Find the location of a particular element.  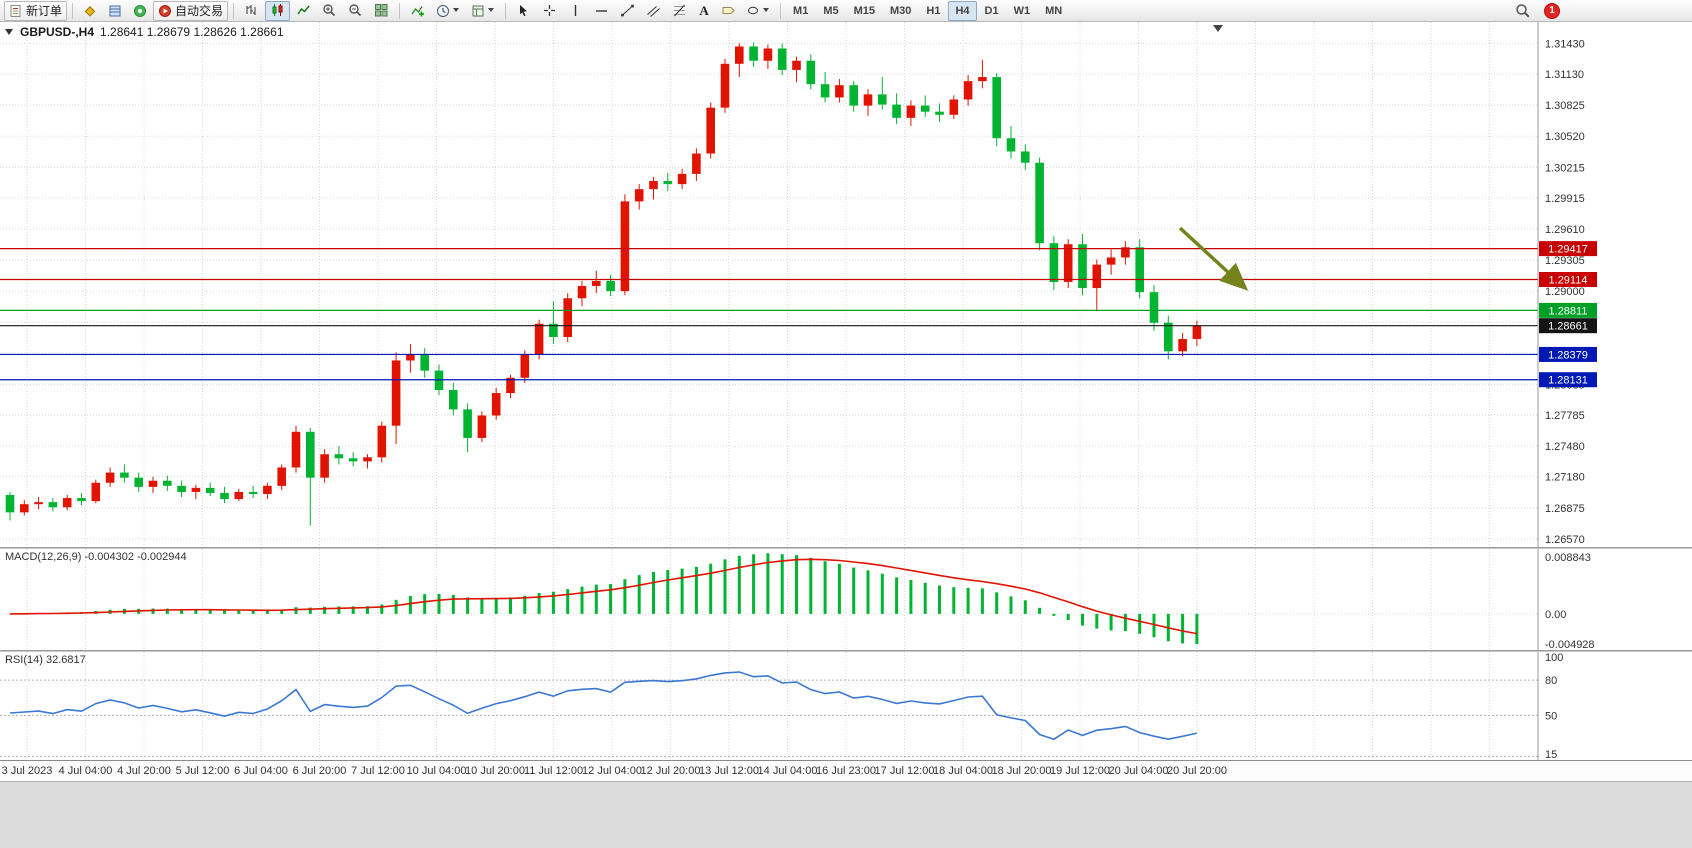

time-axis-label: 17 Jul 12:00 is located at coordinates (904, 771).